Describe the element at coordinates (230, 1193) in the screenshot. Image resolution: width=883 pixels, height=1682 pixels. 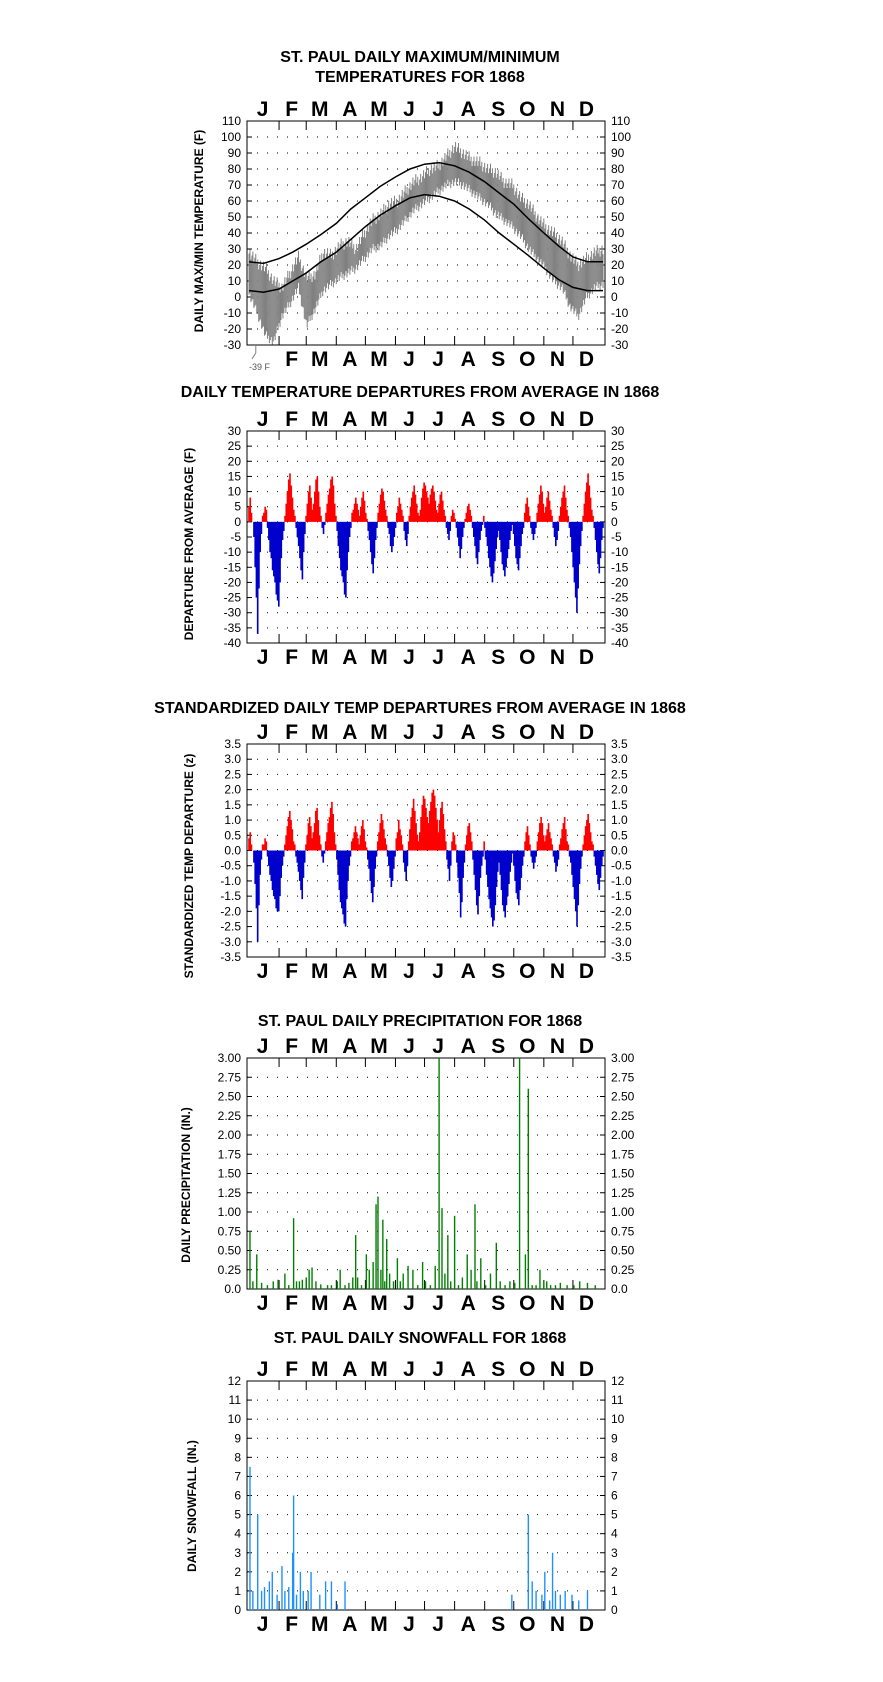
I see `y-tick-label-left: 1.25` at that location.